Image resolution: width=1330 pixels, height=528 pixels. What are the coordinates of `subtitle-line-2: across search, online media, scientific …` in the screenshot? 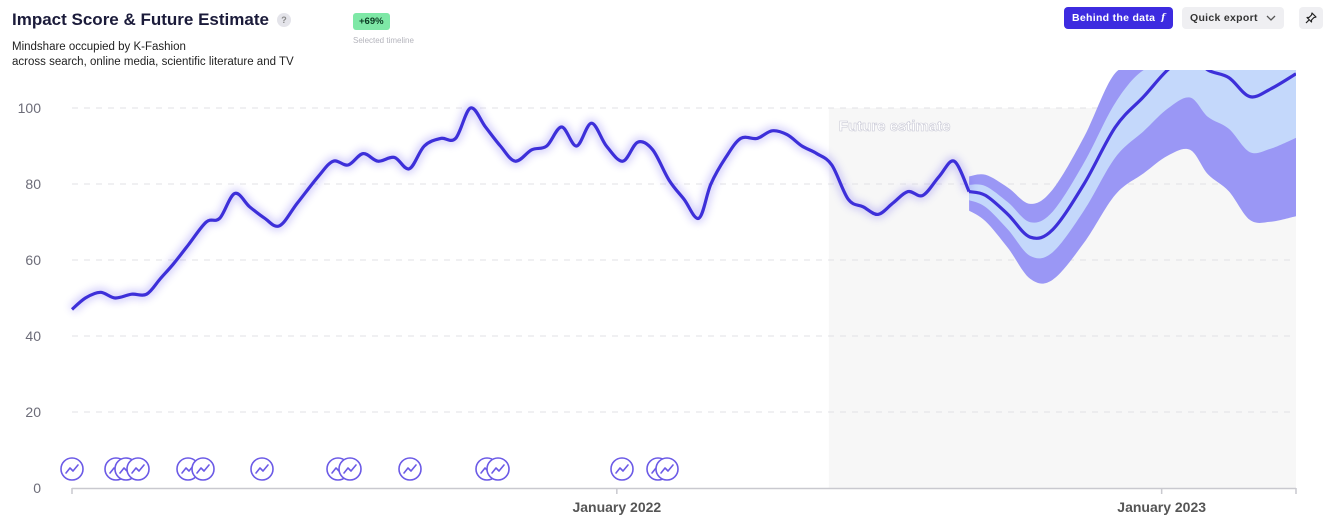 It's located at (153, 62).